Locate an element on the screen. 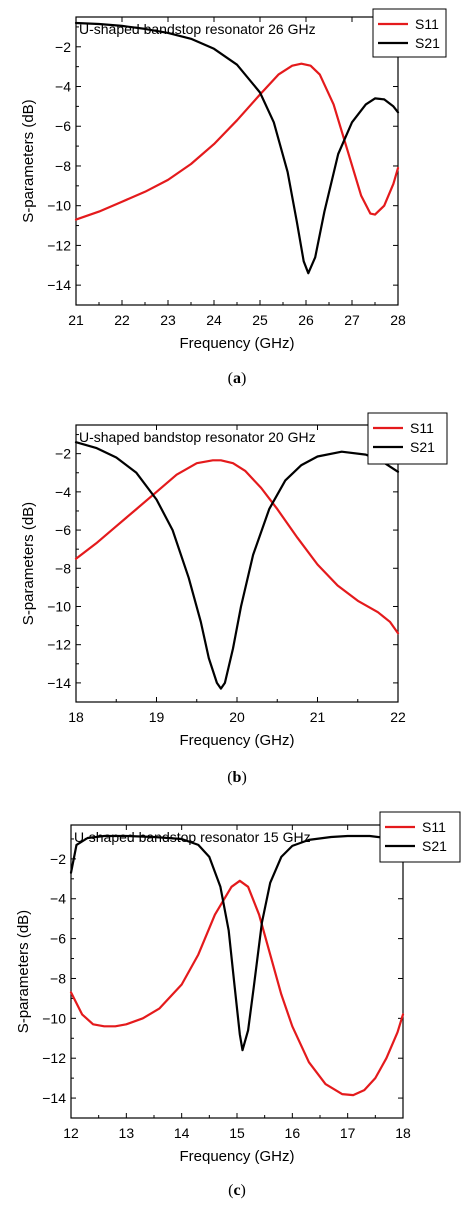 This screenshot has height=1213, width=474. x-tick-label: 12 is located at coordinates (71, 1133).